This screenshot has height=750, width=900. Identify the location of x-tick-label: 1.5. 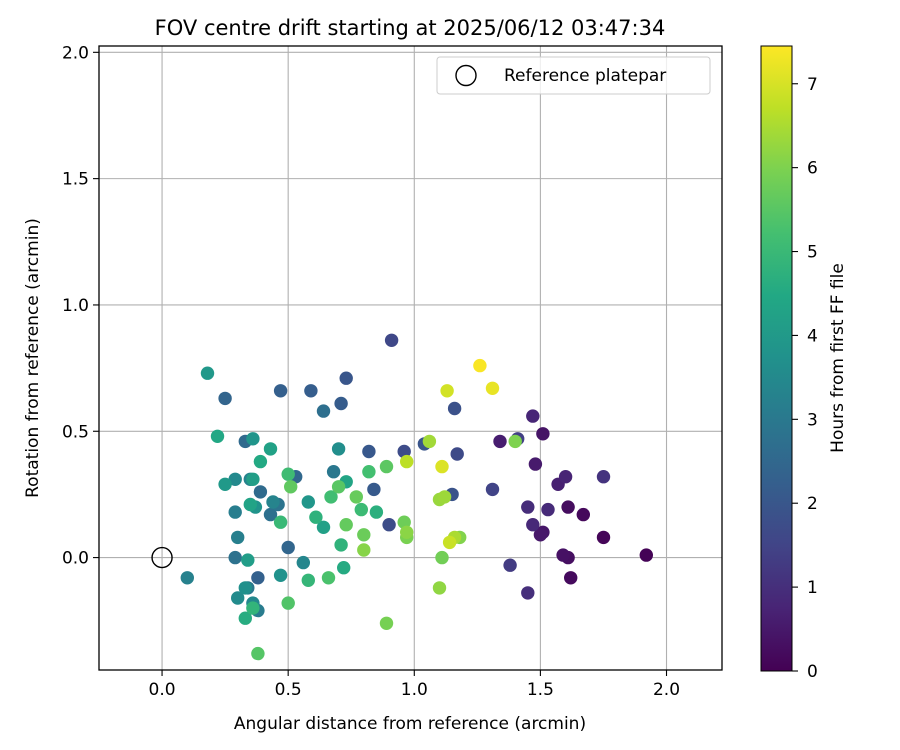
(540, 690).